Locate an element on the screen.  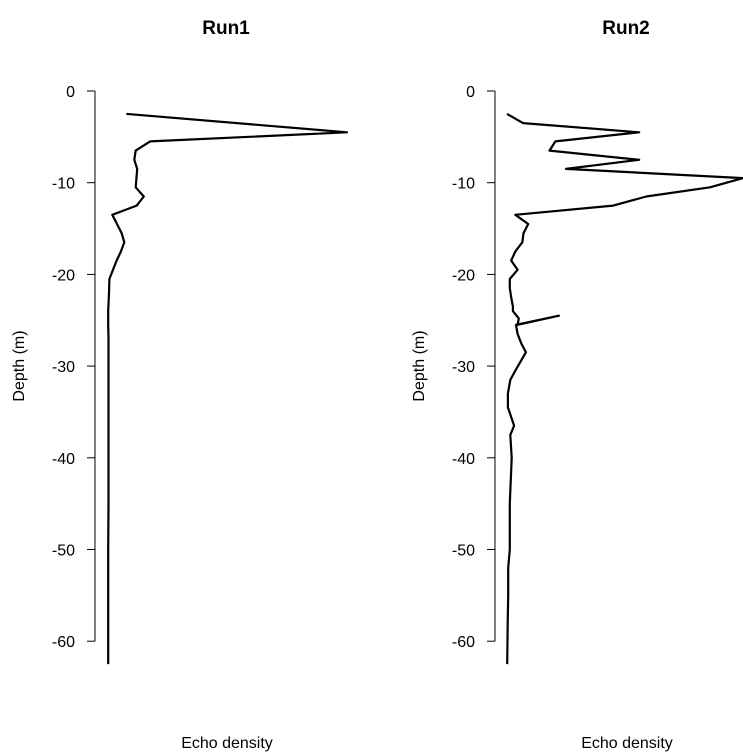
chart-title: Run1 is located at coordinates (226, 28).